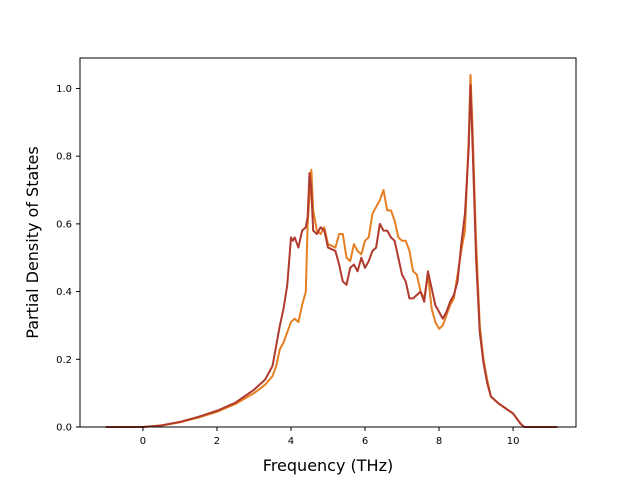 The width and height of the screenshot is (640, 480). I want to click on y-tick-label: 1.0, so click(64, 89).